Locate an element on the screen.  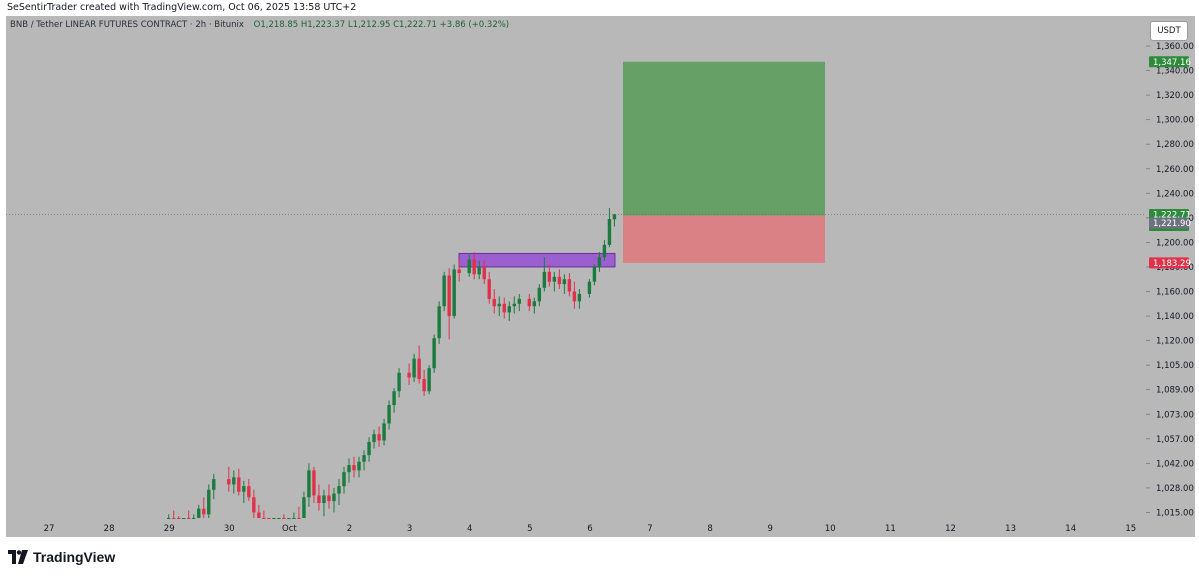
tradingview-logo: TradingView is located at coordinates (61, 557).